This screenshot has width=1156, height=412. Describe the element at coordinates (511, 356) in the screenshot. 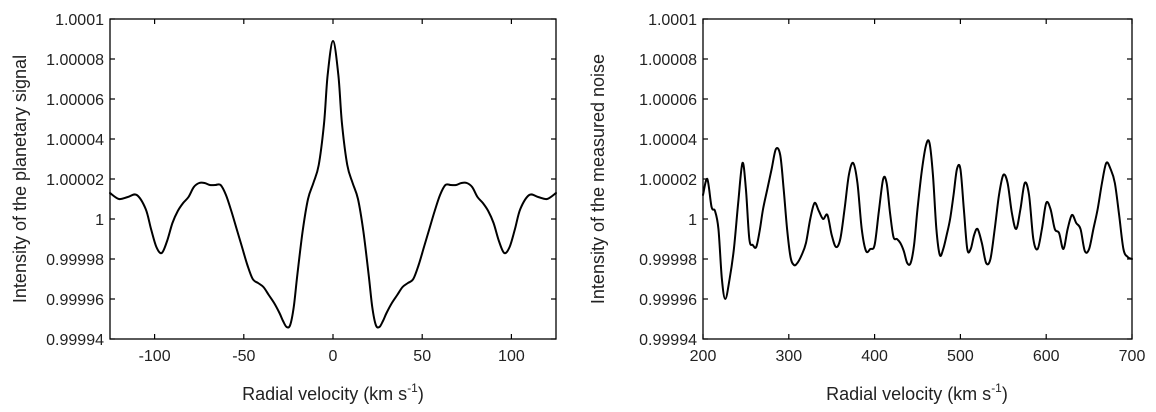

I see `x-tick-label: 100` at that location.